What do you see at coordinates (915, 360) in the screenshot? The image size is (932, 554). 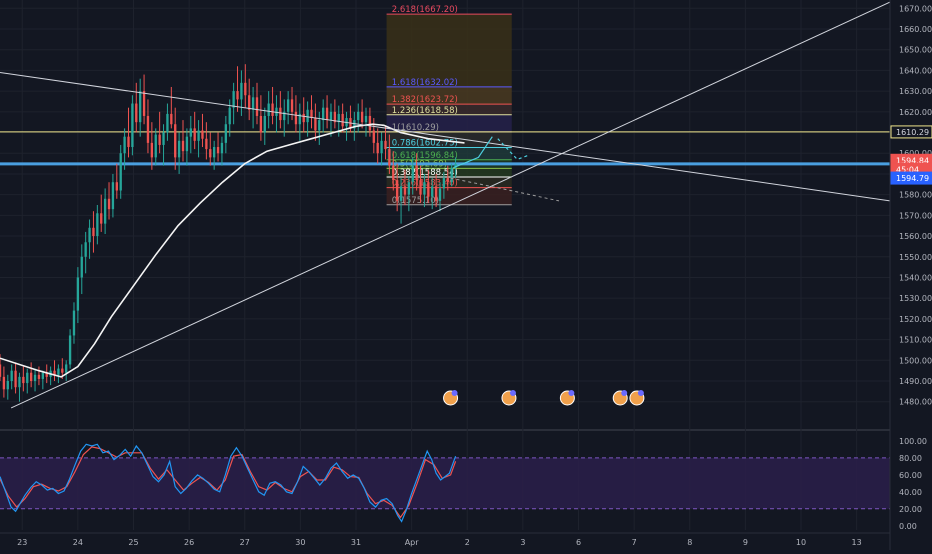 I see `price-tick-label: 1500.00` at bounding box center [915, 360].